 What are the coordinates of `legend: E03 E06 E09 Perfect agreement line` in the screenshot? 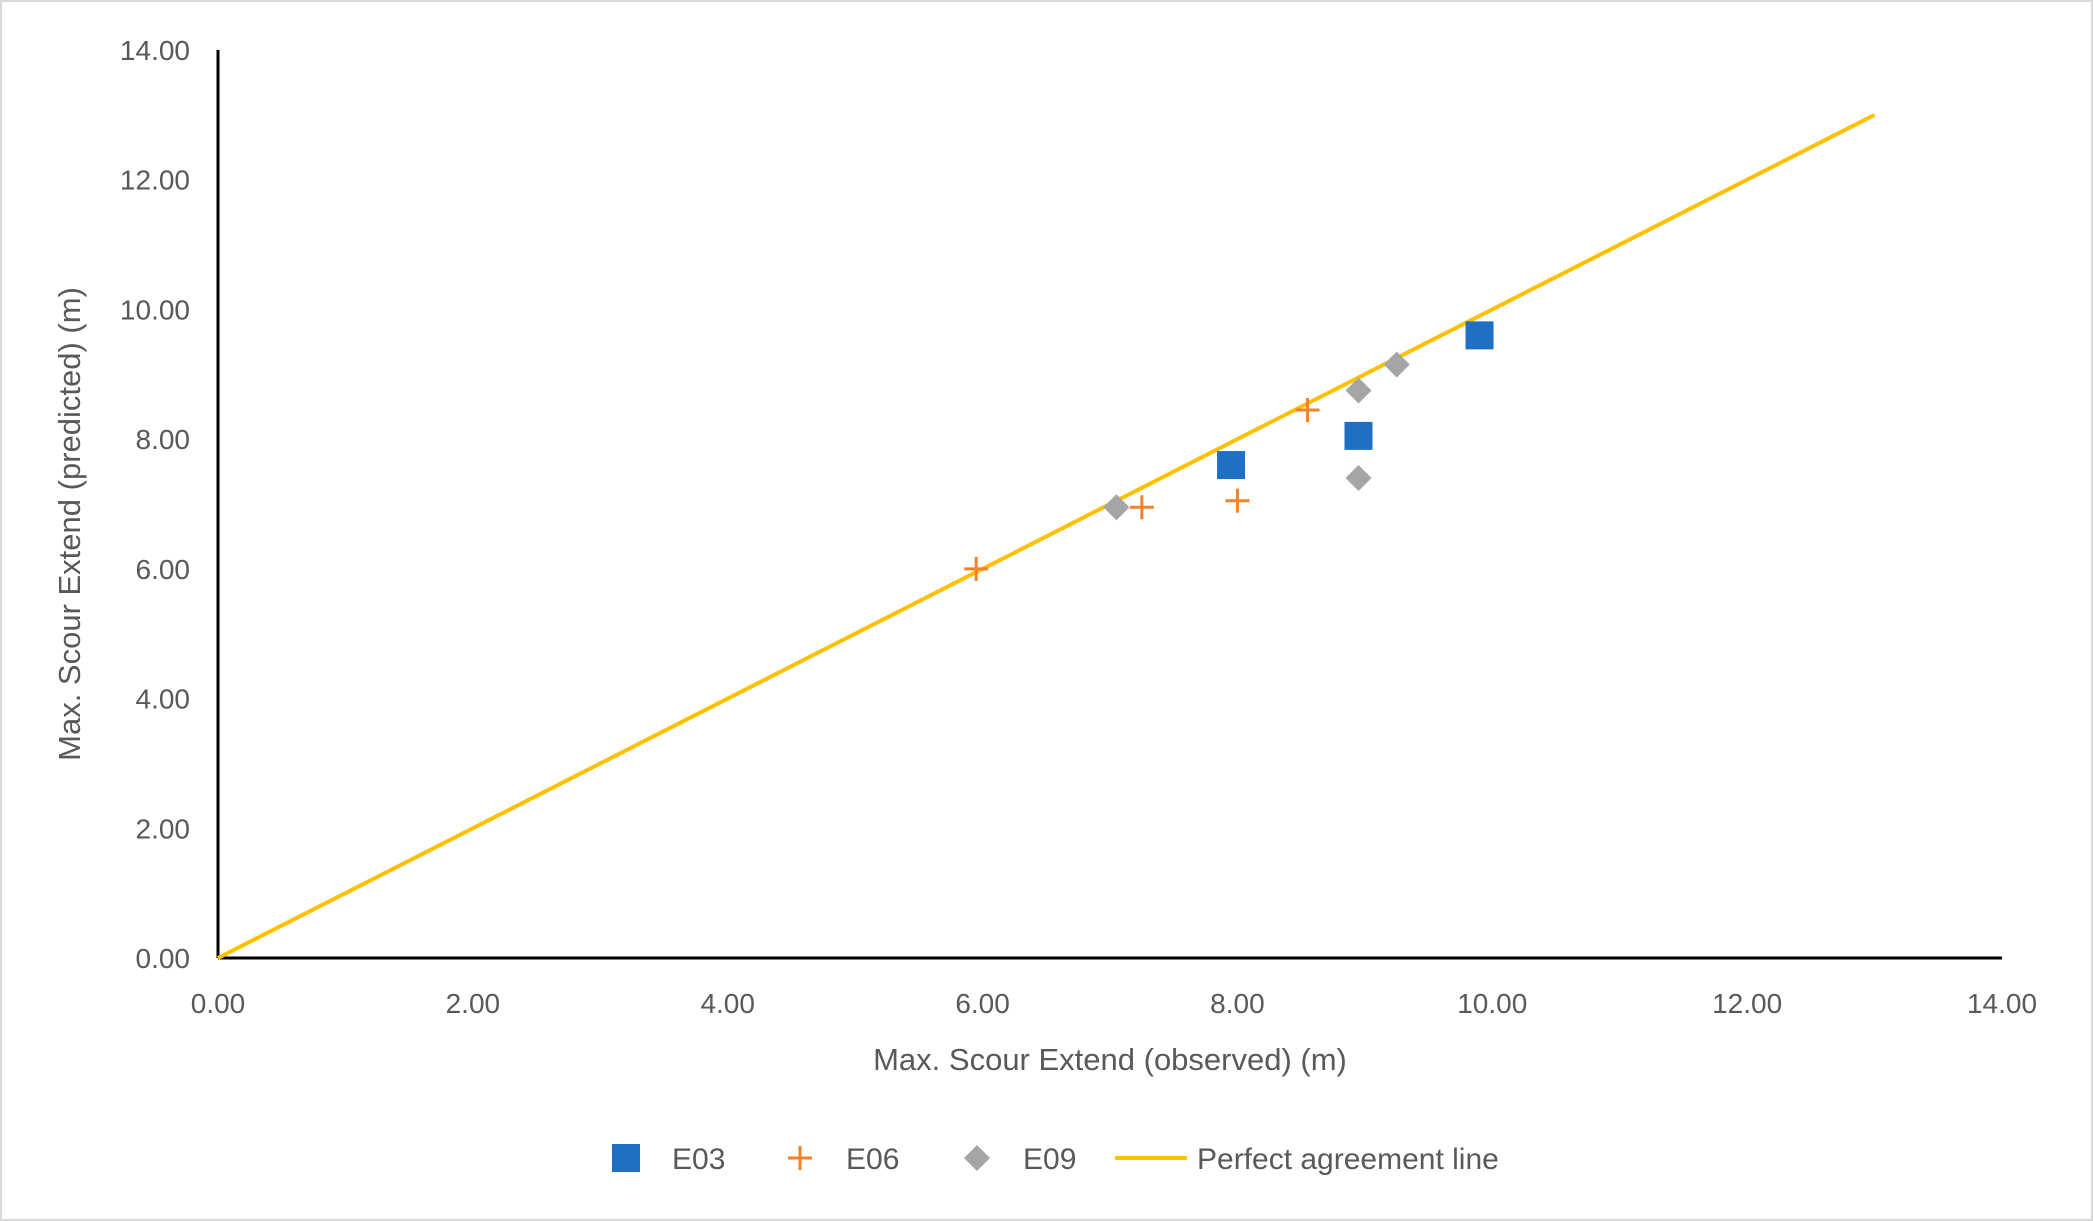 It's located at (1055, 1159).